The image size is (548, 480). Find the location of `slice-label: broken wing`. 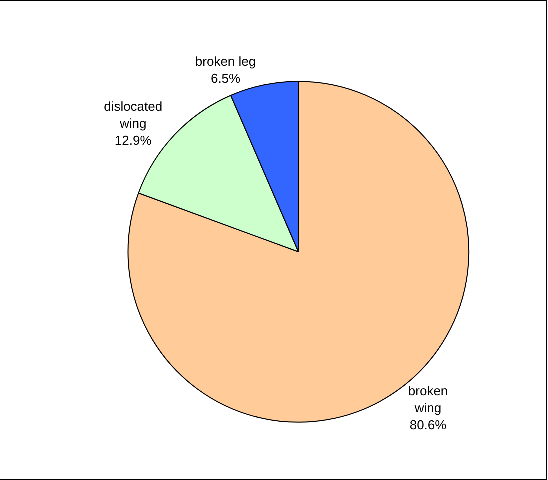

slice-label: broken wing is located at coordinates (428, 400).